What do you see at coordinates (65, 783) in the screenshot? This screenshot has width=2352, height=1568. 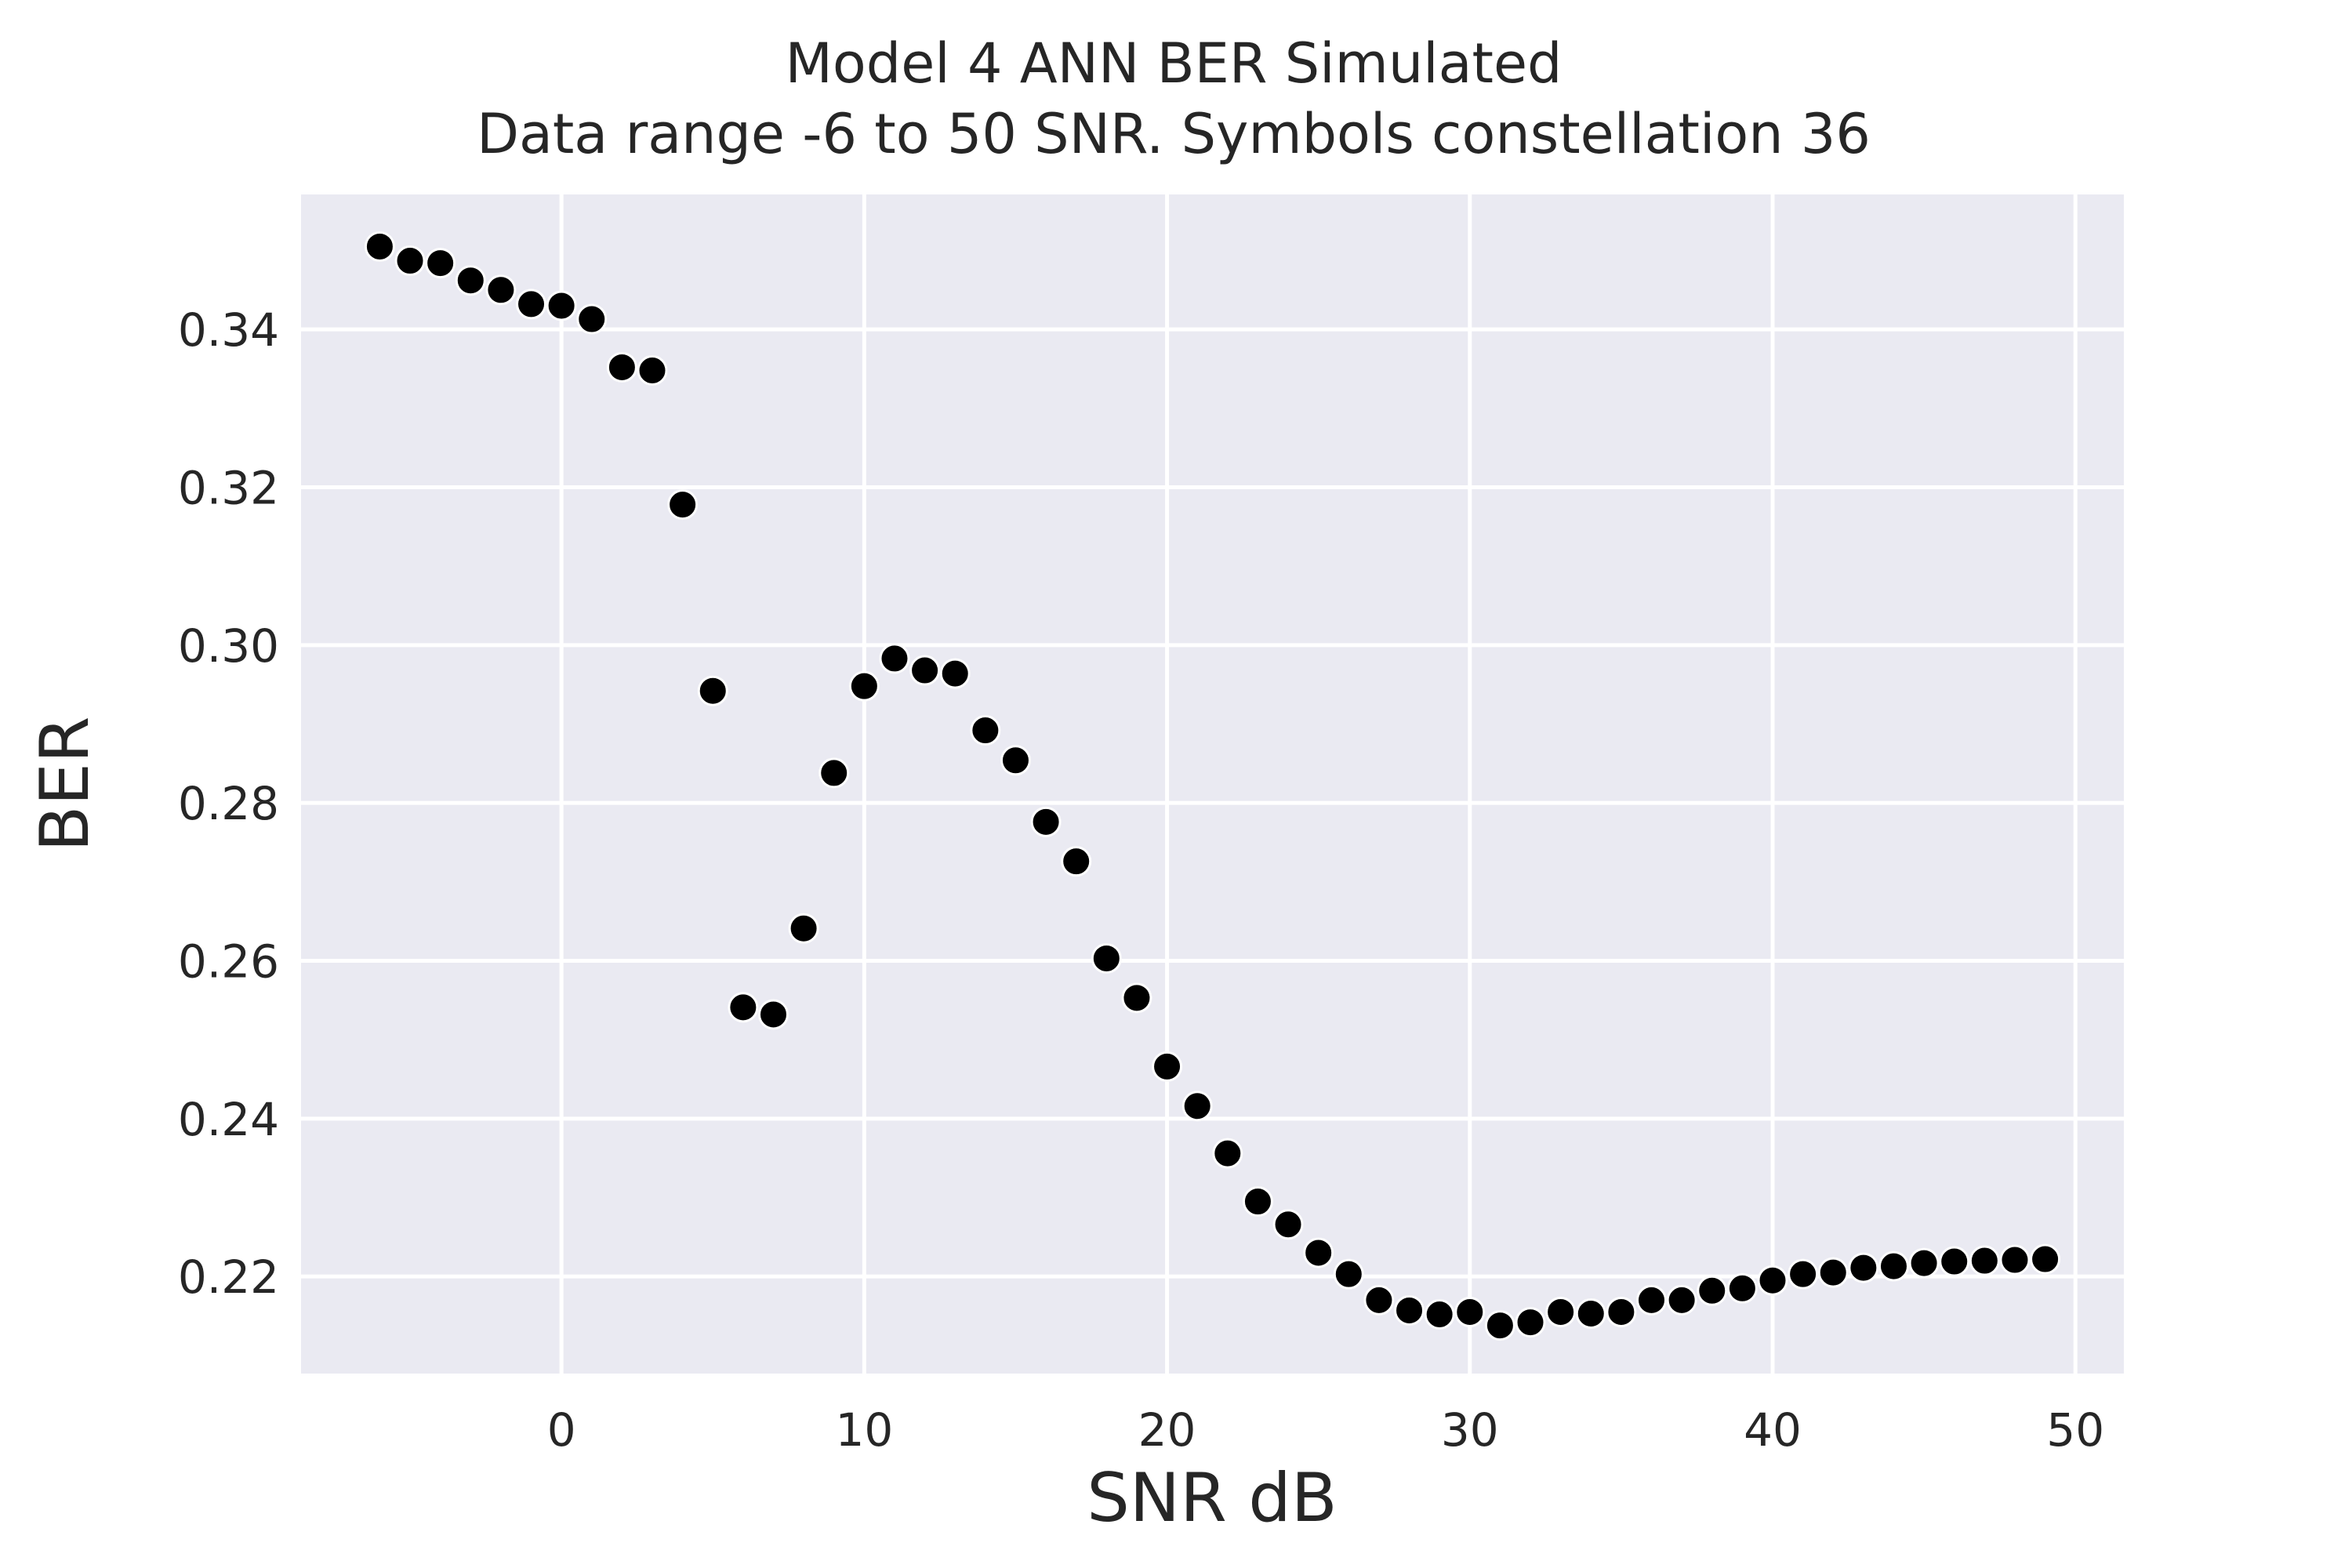 I see `y-axis-label: BER` at bounding box center [65, 783].